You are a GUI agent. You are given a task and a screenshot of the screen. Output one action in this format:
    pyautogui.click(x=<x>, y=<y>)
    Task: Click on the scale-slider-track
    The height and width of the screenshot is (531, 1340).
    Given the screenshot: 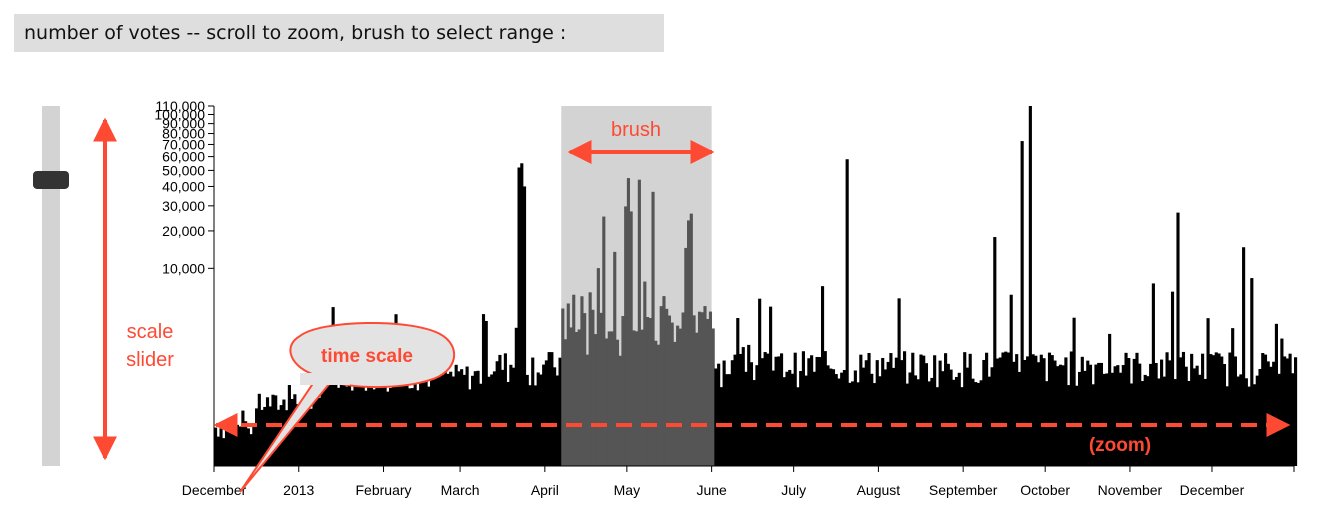 What is the action you would take?
    pyautogui.click(x=51, y=286)
    